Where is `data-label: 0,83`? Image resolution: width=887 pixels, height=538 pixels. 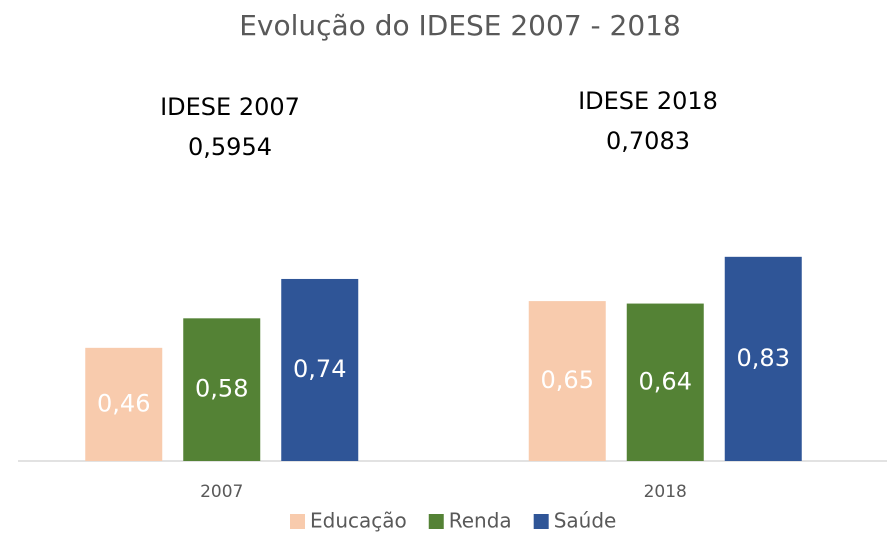 data-label: 0,83 is located at coordinates (763, 358).